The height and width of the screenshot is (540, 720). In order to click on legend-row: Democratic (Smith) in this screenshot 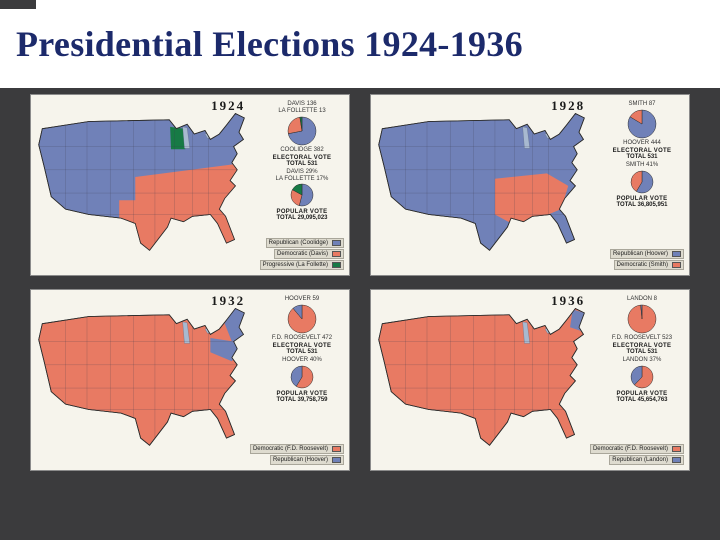, I will do `click(648, 265)`.